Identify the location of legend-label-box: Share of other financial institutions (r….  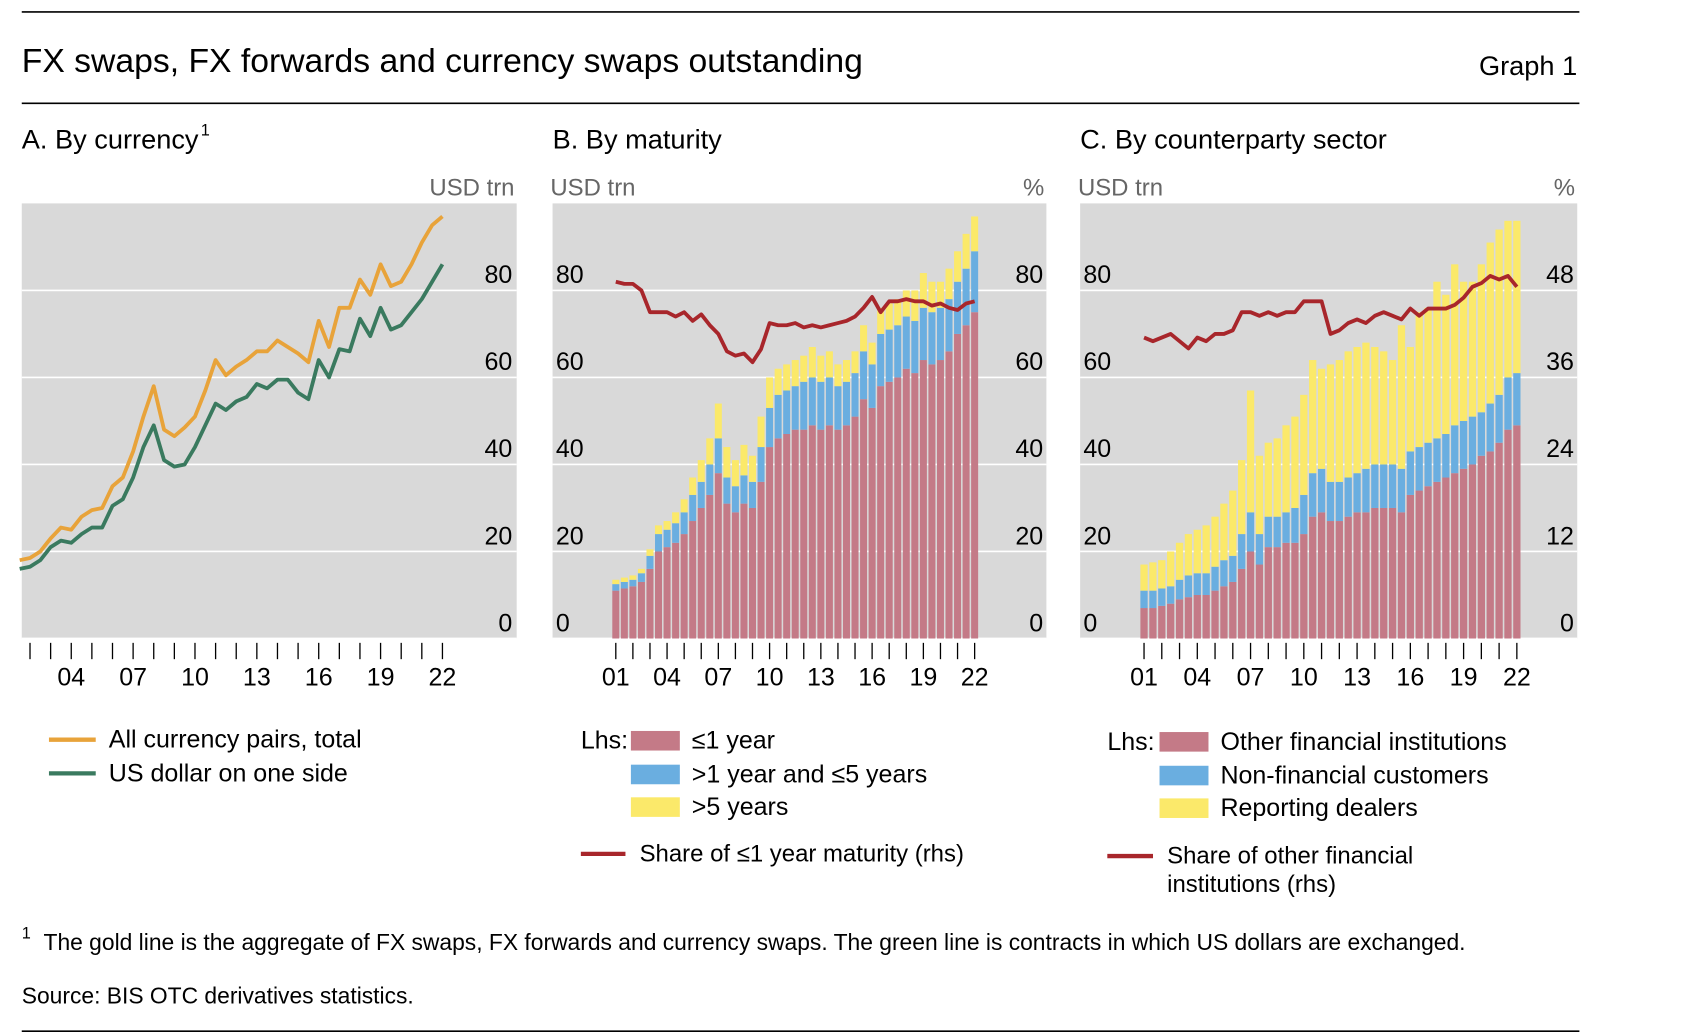
(1290, 869).